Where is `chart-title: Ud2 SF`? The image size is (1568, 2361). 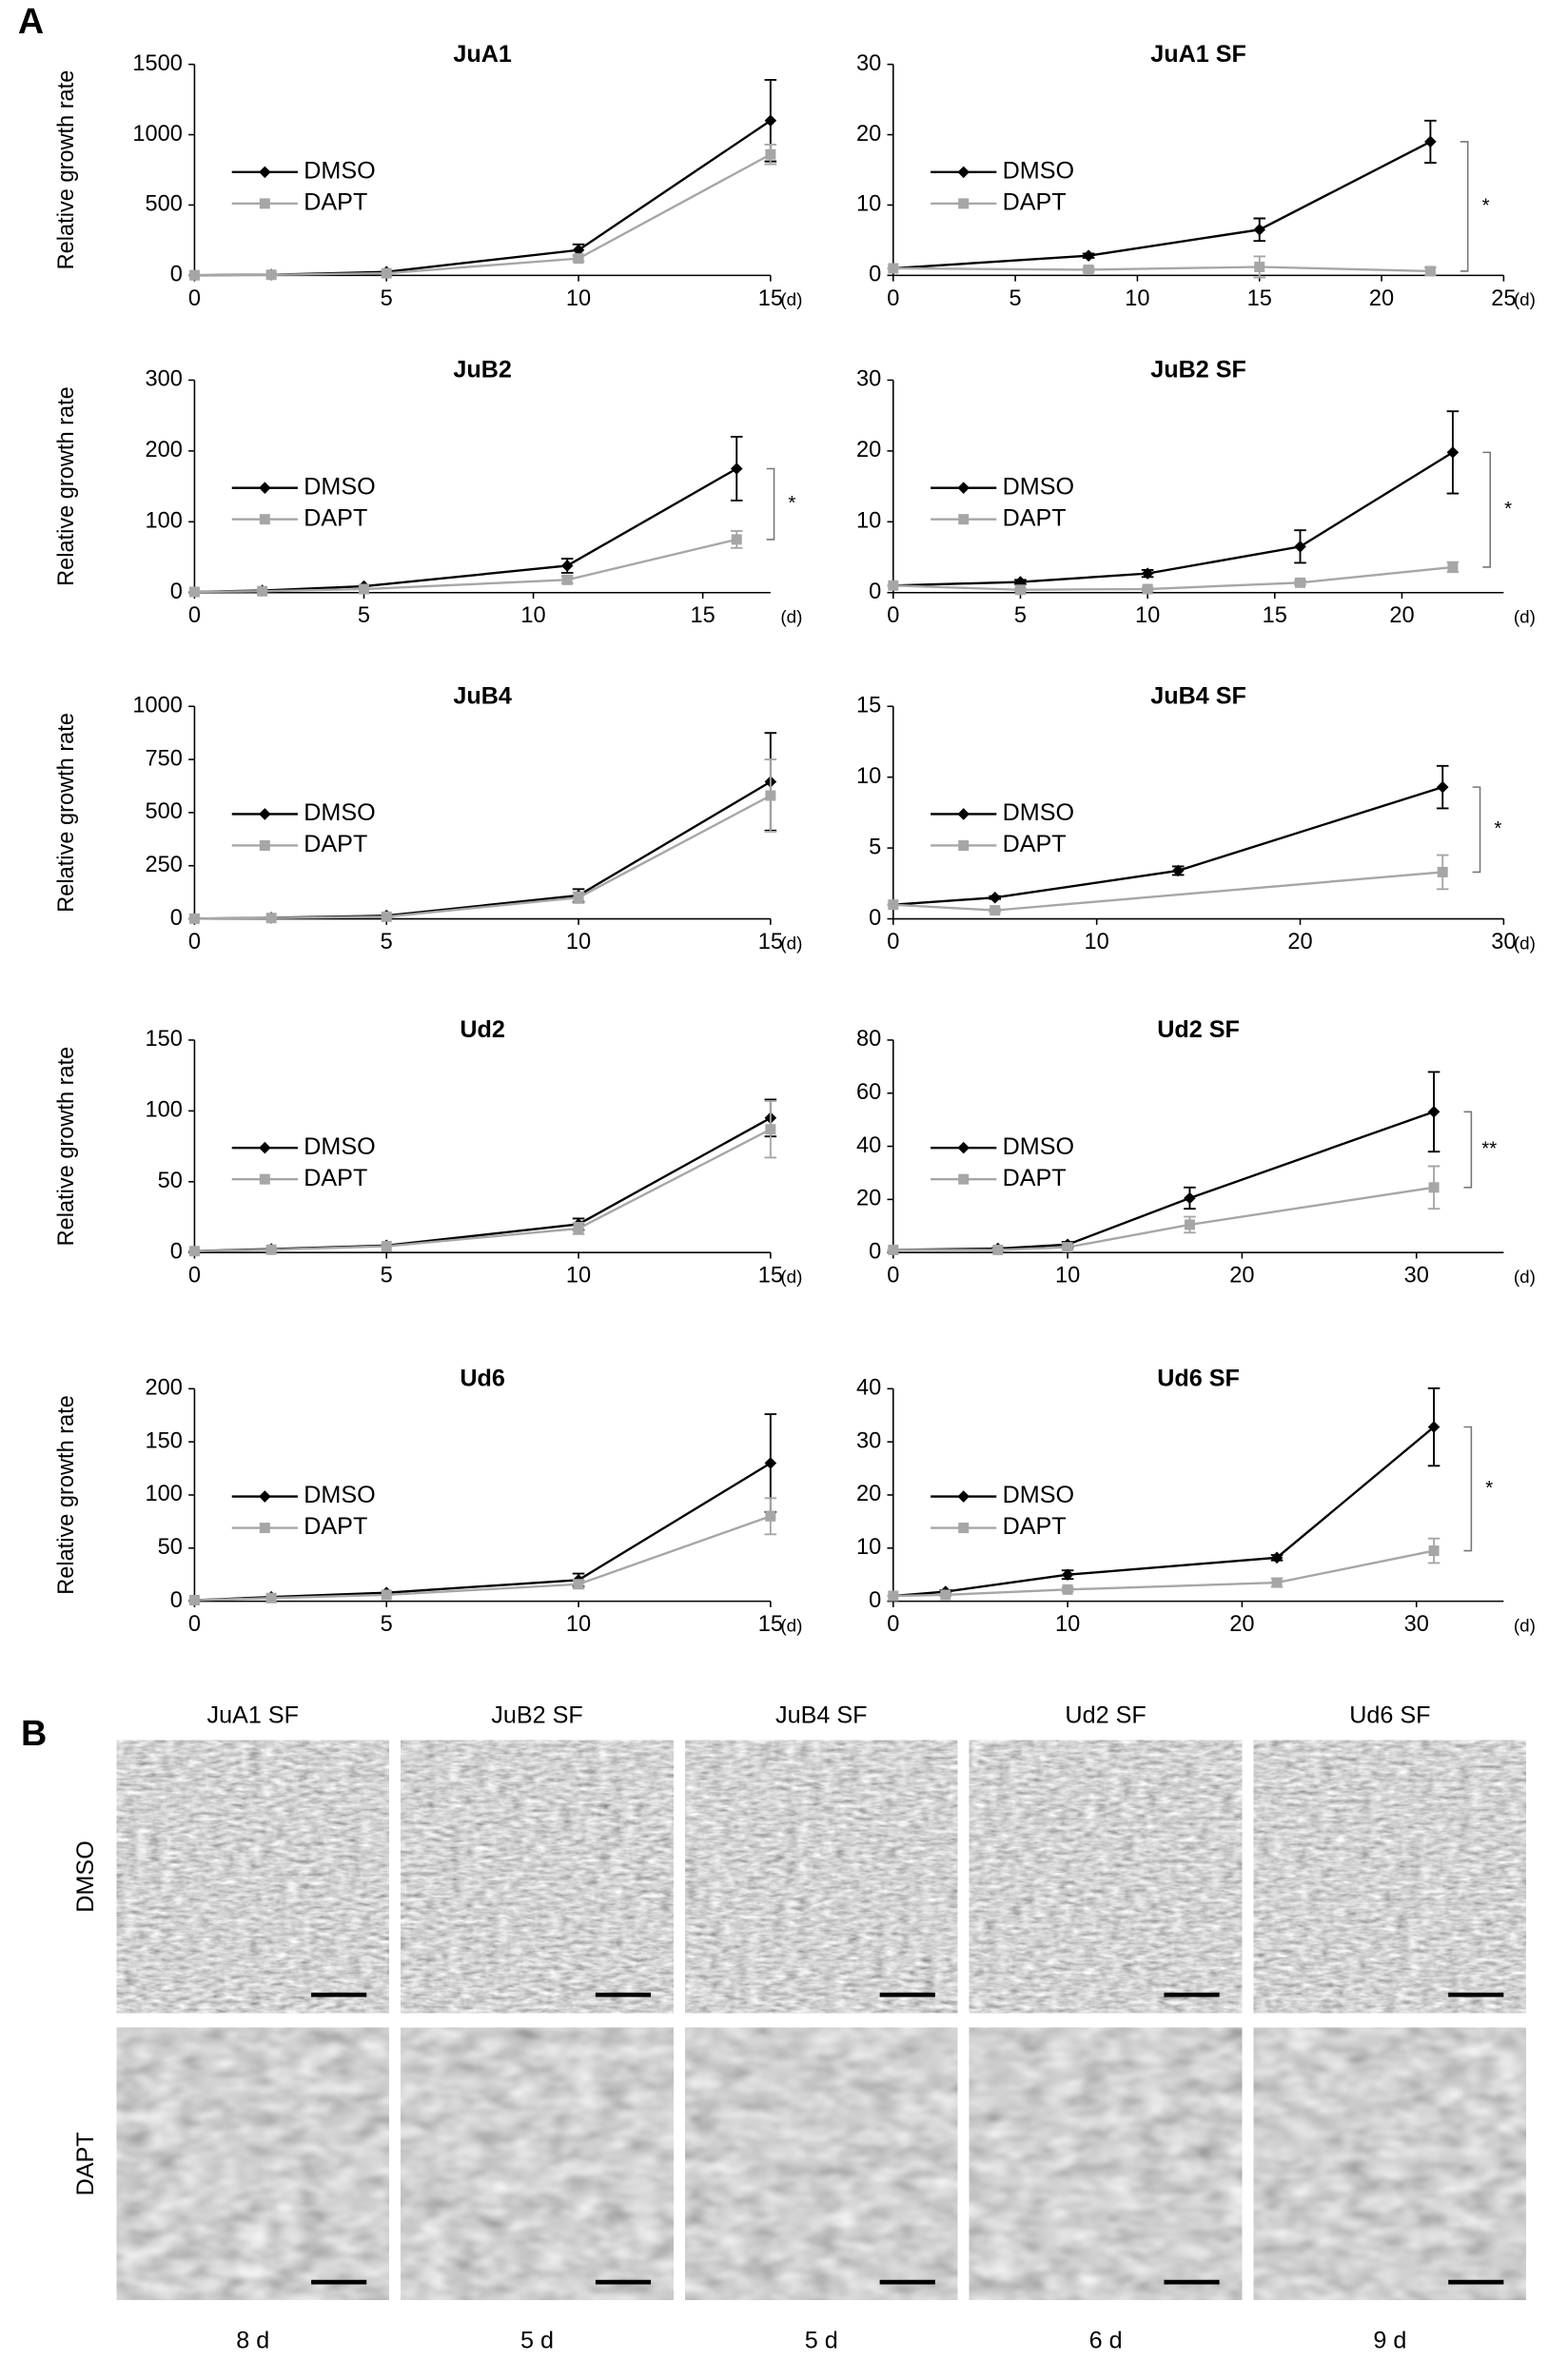 chart-title: Ud2 SF is located at coordinates (1198, 1029).